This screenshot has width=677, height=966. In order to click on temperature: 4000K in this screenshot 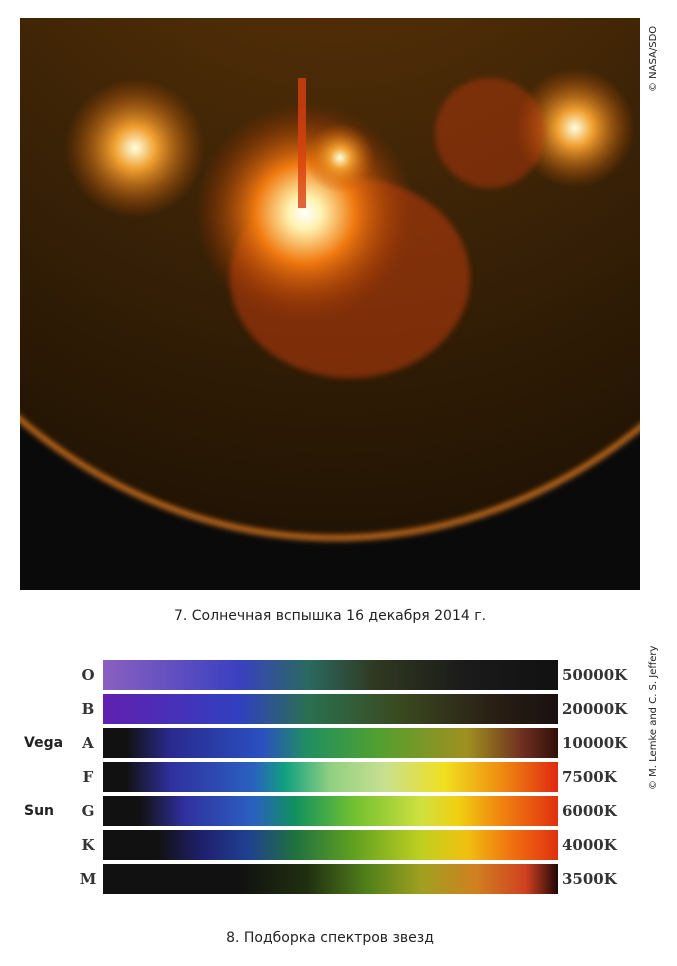, I will do `click(589, 845)`.